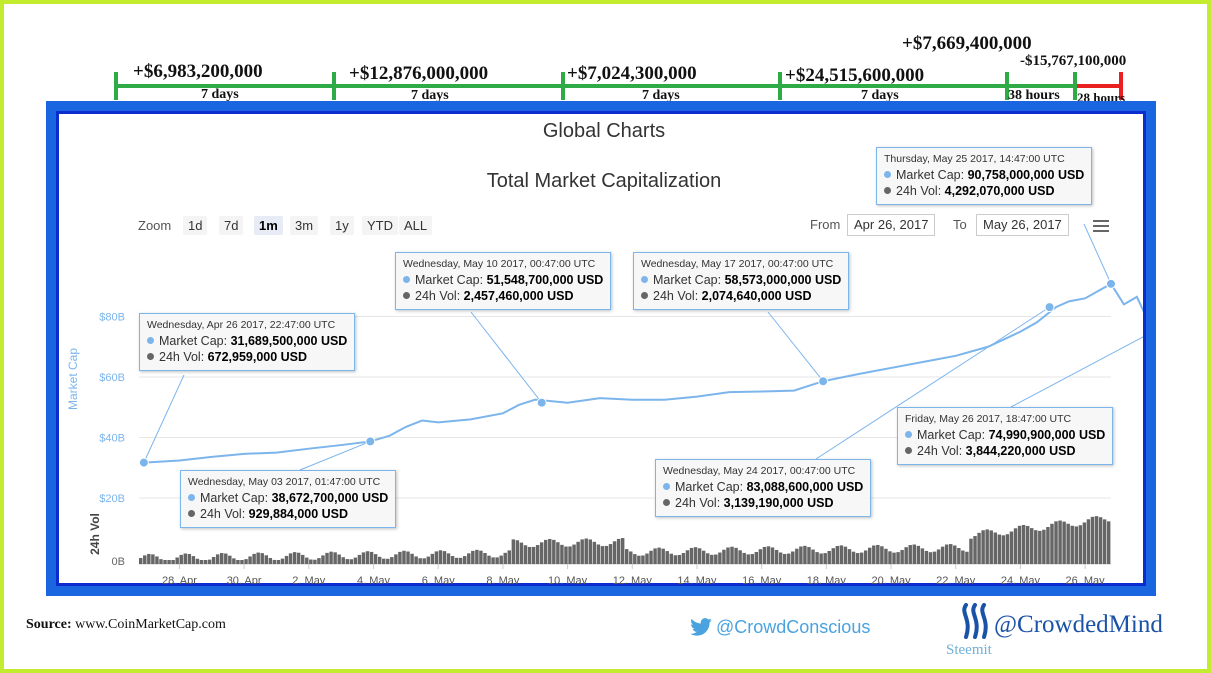 Image resolution: width=1211 pixels, height=673 pixels. What do you see at coordinates (150, 624) in the screenshot?
I see `source-url: www.CoinMarketCap.com` at bounding box center [150, 624].